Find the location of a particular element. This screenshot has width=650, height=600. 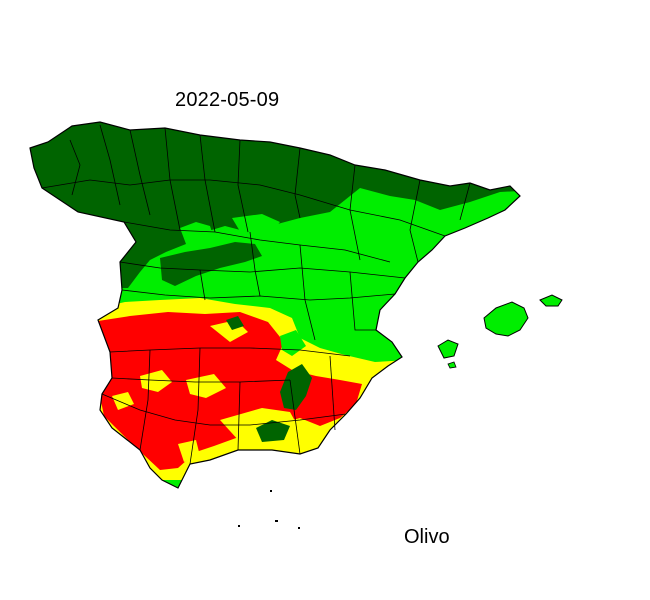

red-zone-south is located at coordinates (227, 391).